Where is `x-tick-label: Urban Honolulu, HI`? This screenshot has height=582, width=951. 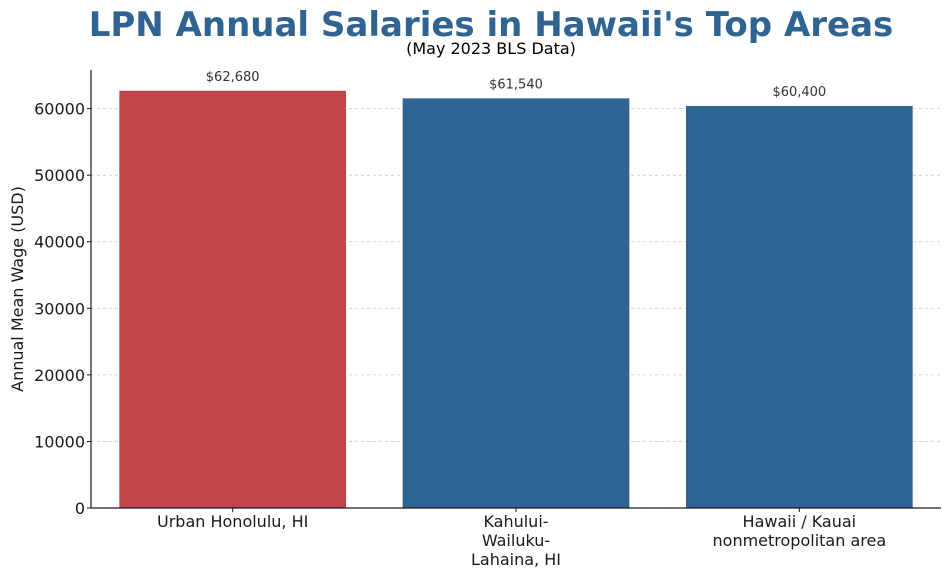
x-tick-label: Urban Honolulu, HI is located at coordinates (232, 521).